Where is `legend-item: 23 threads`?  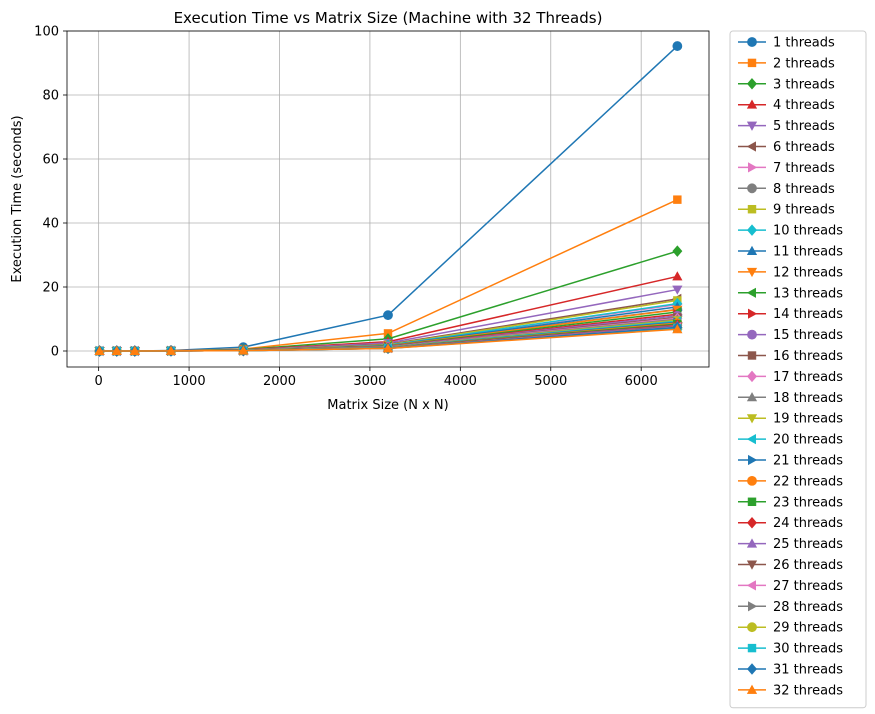
legend-item: 23 threads is located at coordinates (790, 502).